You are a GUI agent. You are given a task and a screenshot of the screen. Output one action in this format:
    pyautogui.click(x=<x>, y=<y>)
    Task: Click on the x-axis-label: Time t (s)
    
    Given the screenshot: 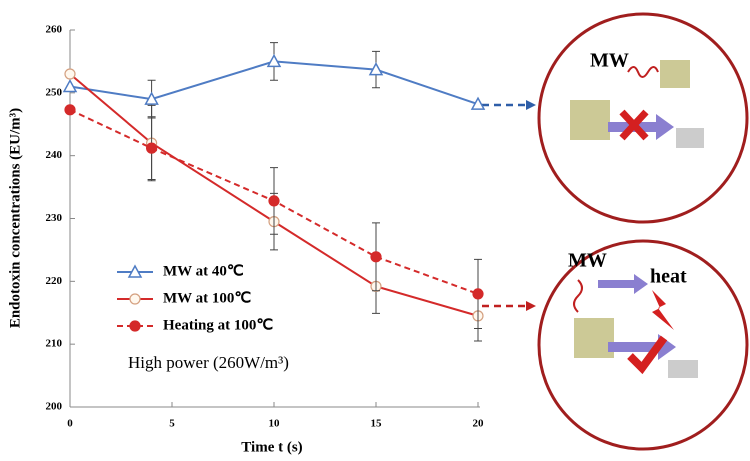 What is the action you would take?
    pyautogui.click(x=271, y=447)
    